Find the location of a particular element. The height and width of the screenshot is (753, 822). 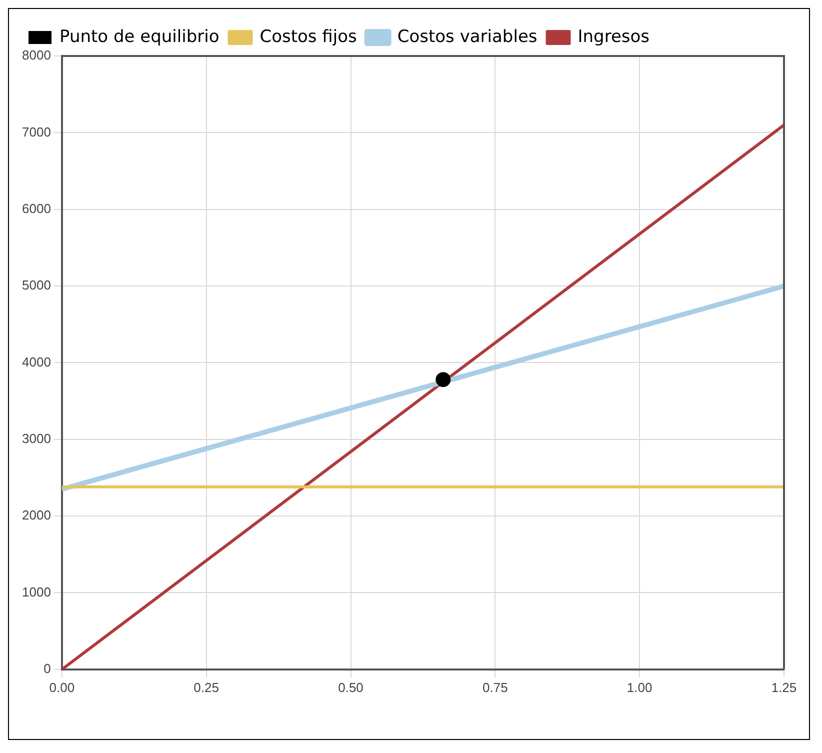

x-tick-label: 0.75 is located at coordinates (495, 687).